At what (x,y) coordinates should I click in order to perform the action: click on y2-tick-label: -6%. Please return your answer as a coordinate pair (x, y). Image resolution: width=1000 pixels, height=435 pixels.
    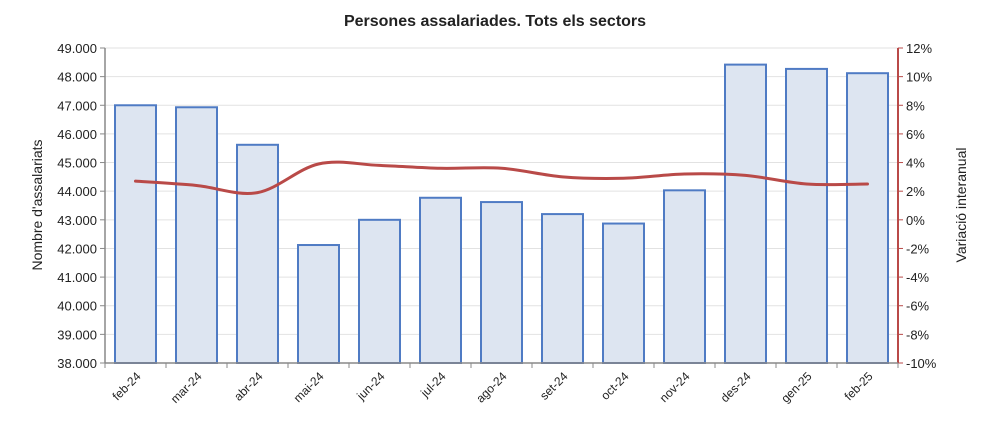
    Looking at the image, I should click on (918, 306).